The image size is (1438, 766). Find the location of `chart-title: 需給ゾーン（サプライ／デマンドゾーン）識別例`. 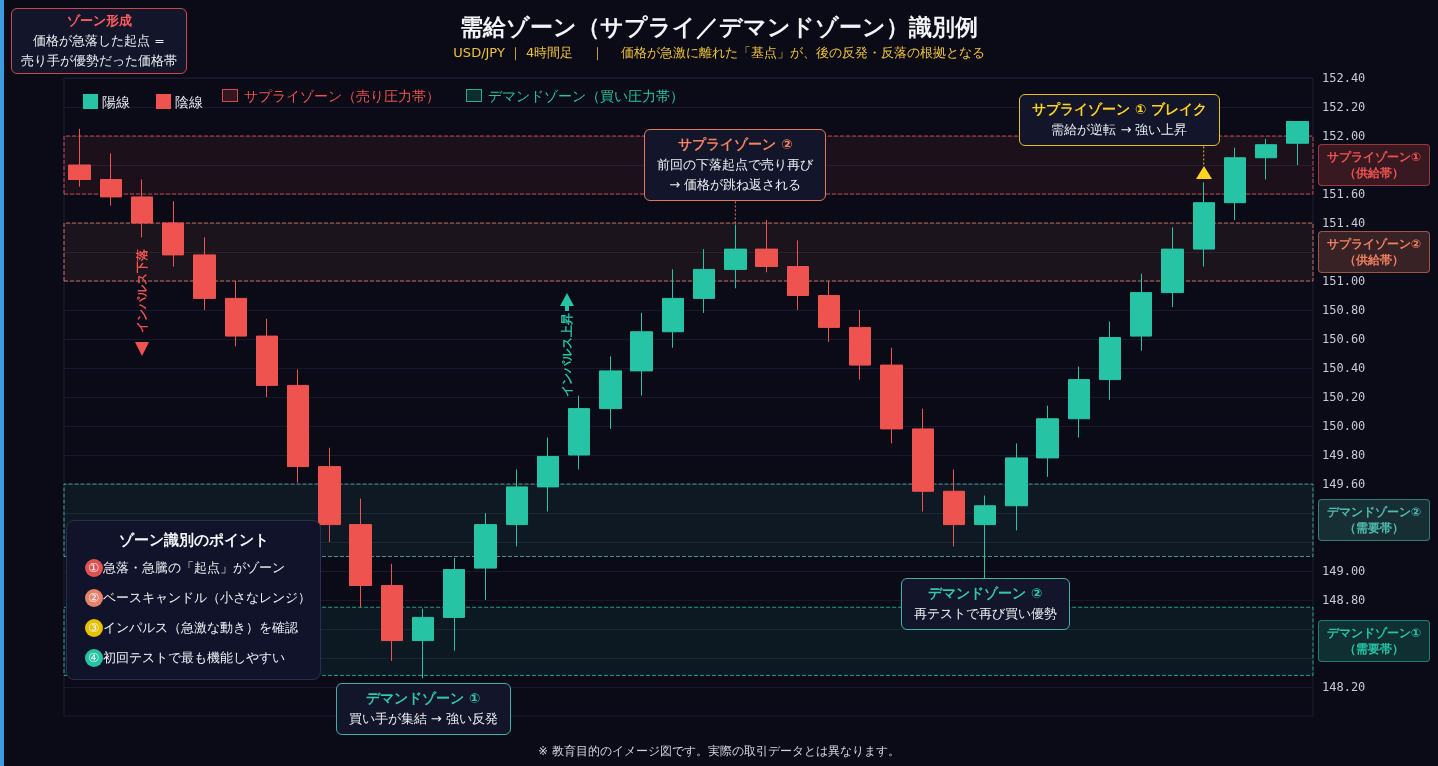

chart-title: 需給ゾーン（サプライ／デマンドゾーン）識別例 is located at coordinates (719, 26).